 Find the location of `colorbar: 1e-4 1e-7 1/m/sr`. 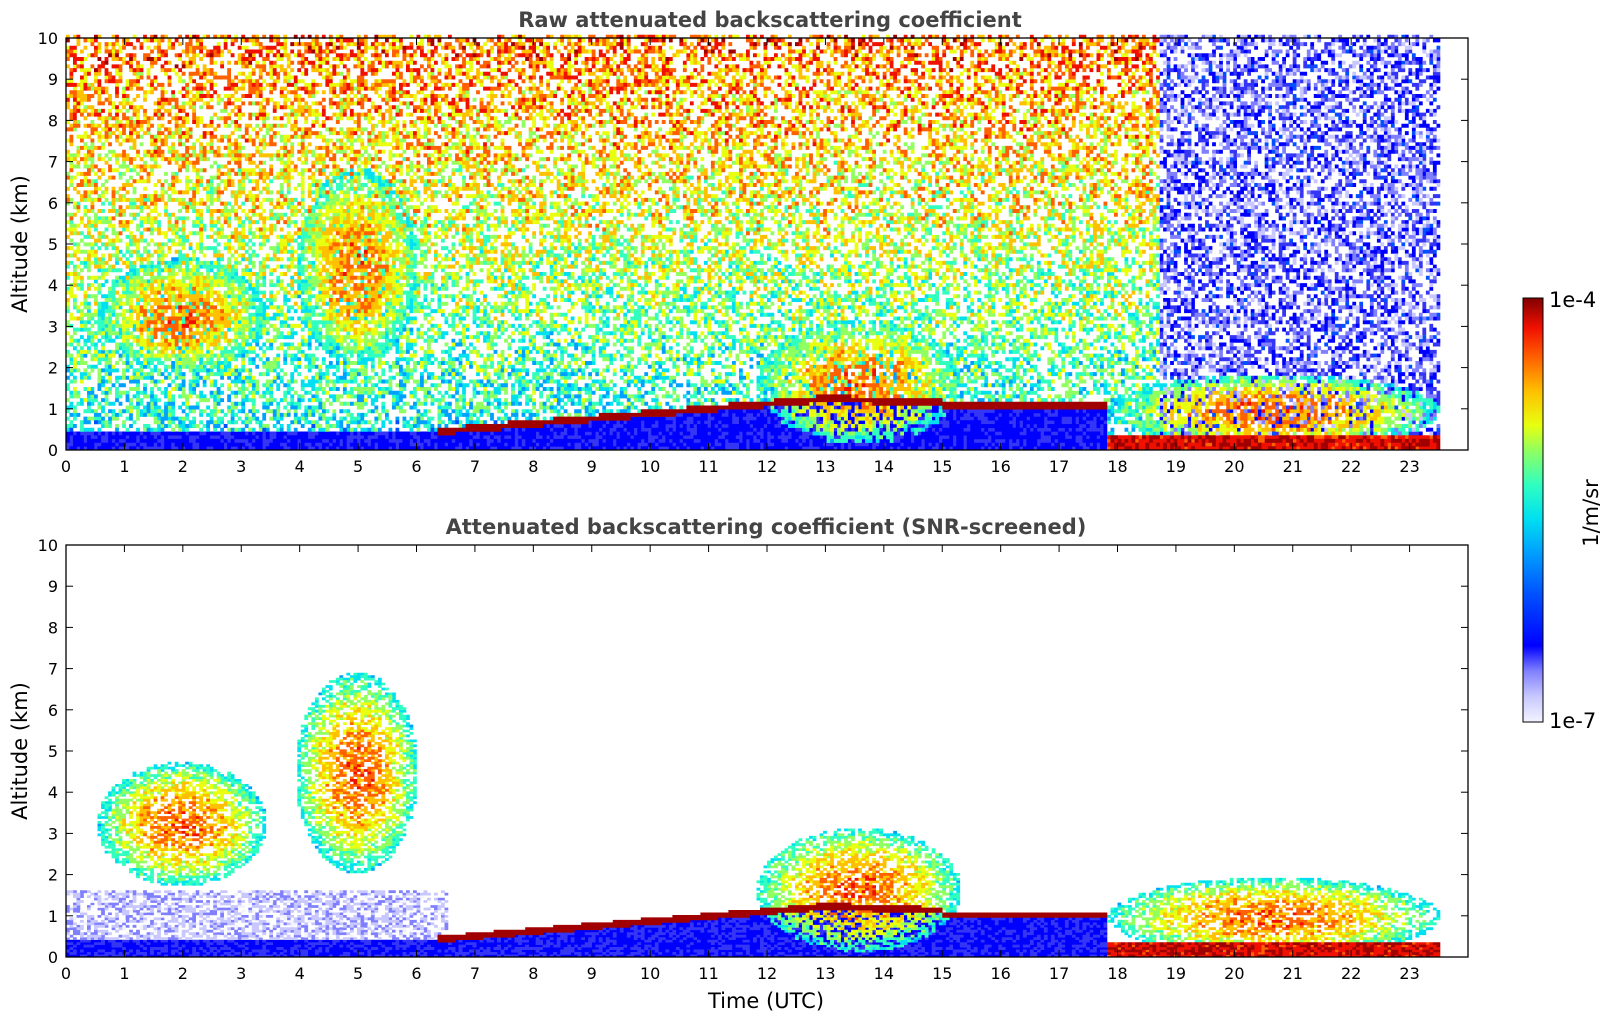

colorbar: 1e-4 1e-7 1/m/sr is located at coordinates (1562, 510).